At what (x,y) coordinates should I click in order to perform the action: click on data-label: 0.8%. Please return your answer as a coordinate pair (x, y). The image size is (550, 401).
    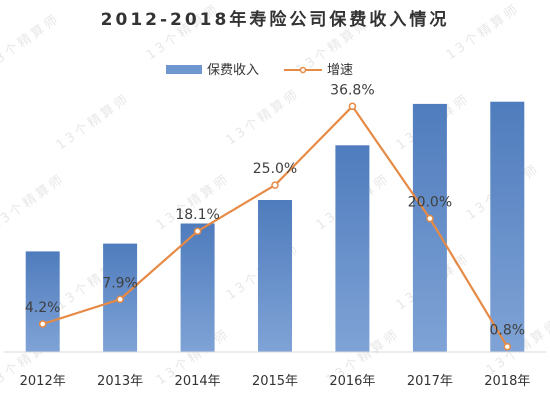
    Looking at the image, I should click on (508, 331).